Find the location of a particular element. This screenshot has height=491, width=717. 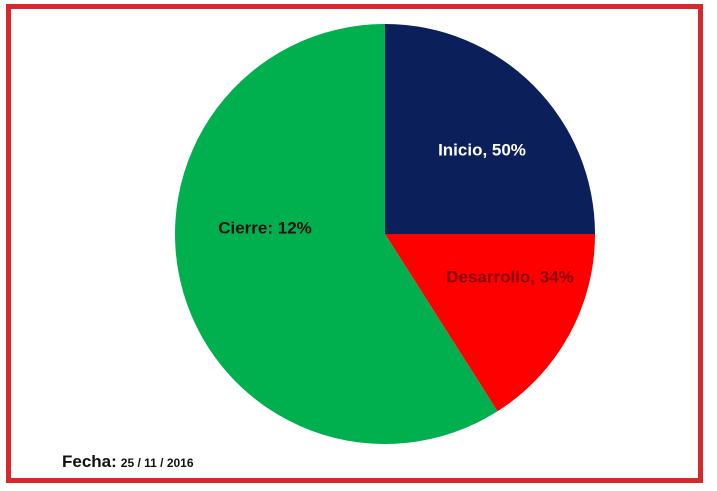

pie-slice-label-1: Inicio, 50% is located at coordinates (482, 149).